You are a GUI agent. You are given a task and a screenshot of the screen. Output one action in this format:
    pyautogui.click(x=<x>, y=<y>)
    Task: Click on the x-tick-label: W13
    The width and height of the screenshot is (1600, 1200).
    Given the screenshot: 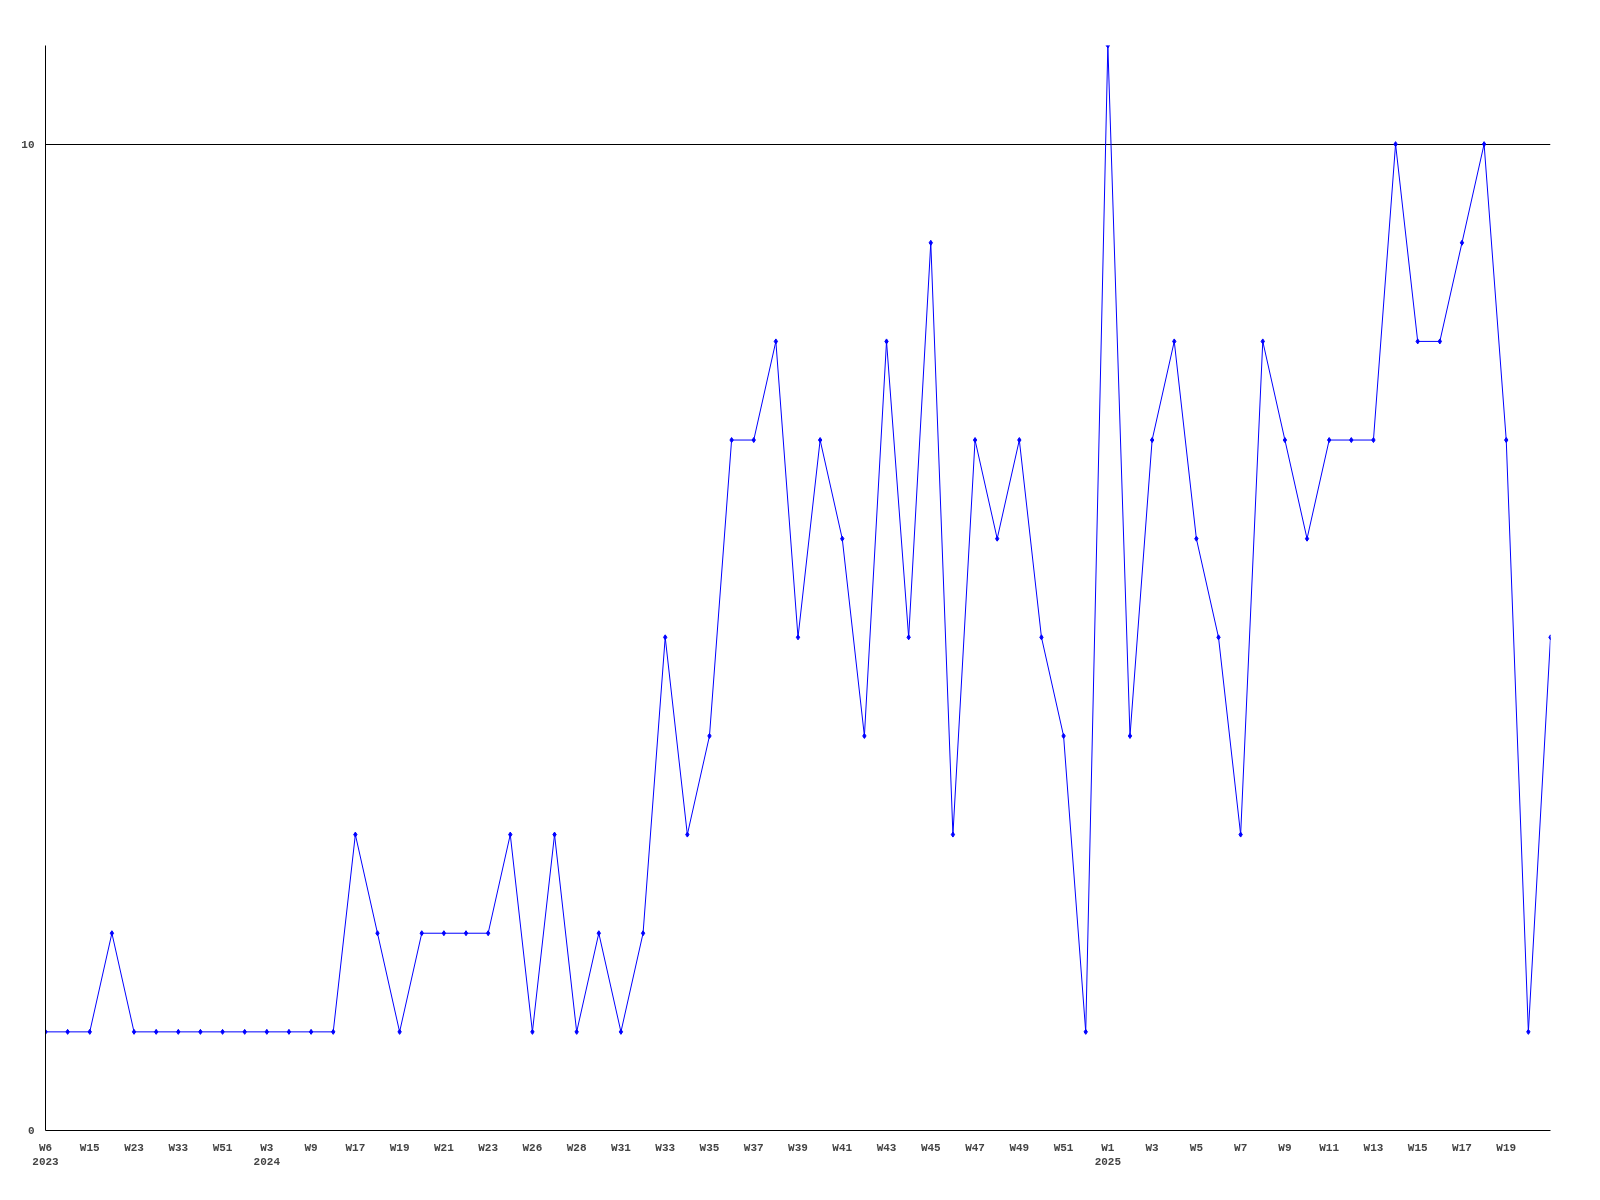 What is the action you would take?
    pyautogui.click(x=1373, y=1147)
    